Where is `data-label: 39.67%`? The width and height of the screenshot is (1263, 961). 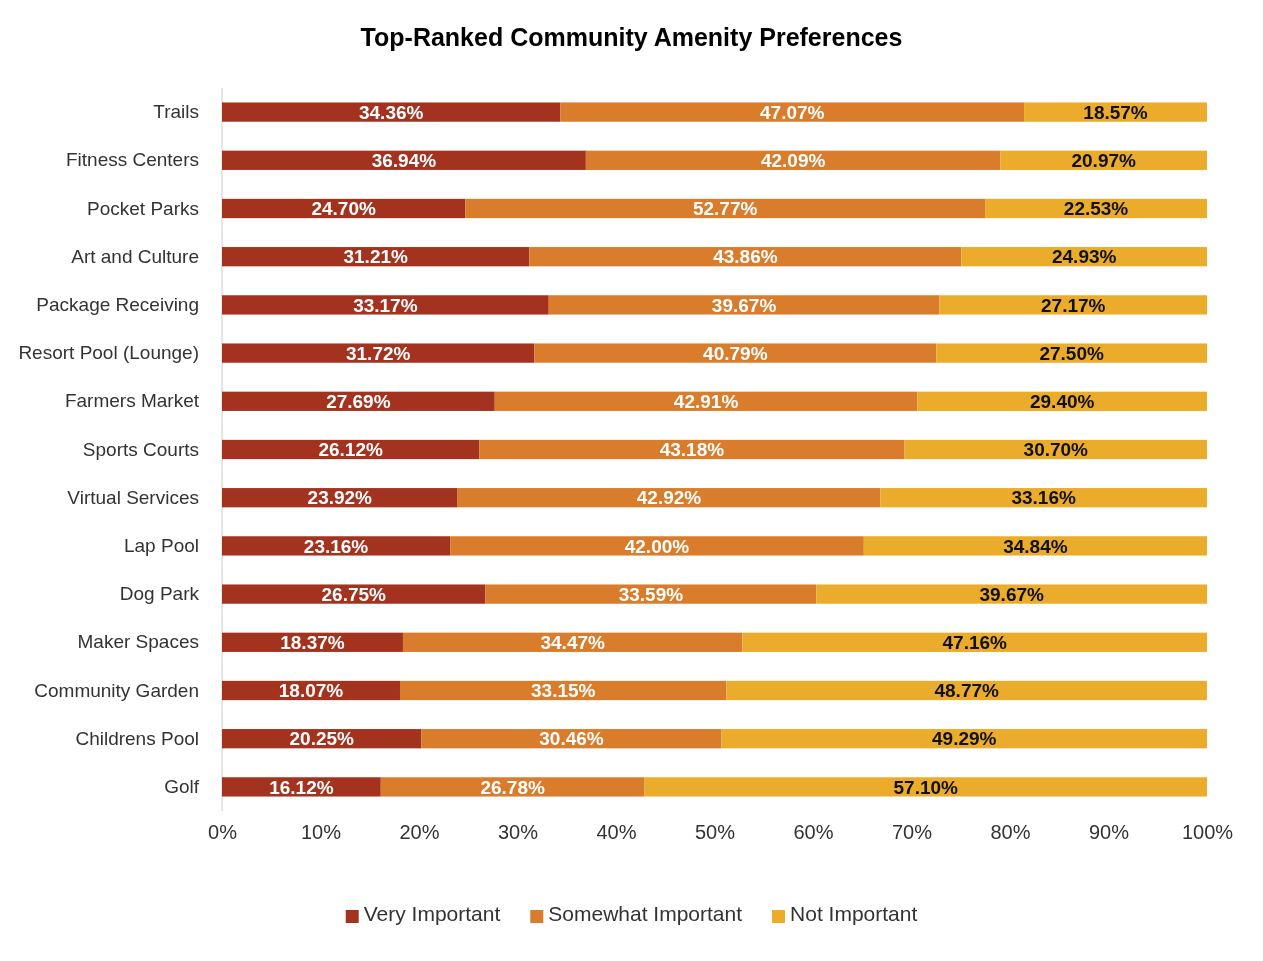 data-label: 39.67% is located at coordinates (1012, 594).